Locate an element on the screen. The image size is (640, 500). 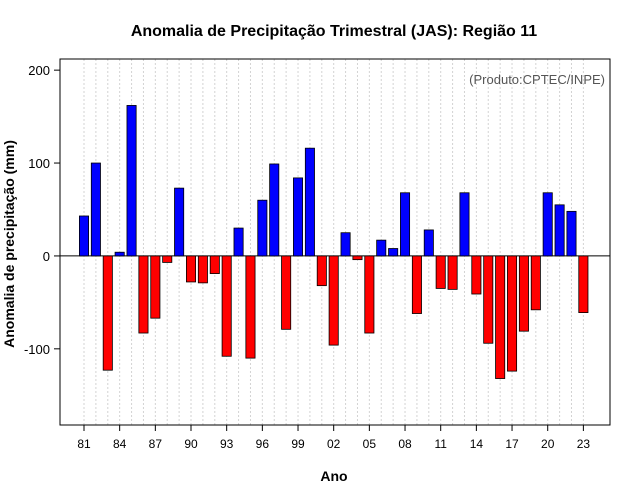
x-tick-label: 90 is located at coordinates (191, 444).